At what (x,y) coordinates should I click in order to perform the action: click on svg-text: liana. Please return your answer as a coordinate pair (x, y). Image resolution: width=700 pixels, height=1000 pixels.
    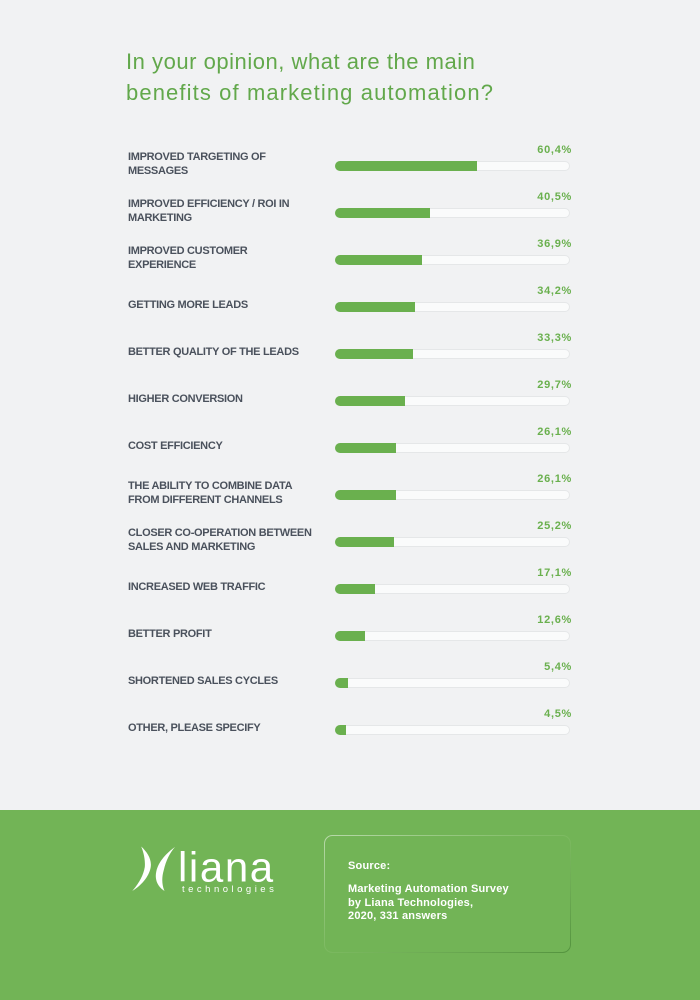
    Looking at the image, I should click on (226, 867).